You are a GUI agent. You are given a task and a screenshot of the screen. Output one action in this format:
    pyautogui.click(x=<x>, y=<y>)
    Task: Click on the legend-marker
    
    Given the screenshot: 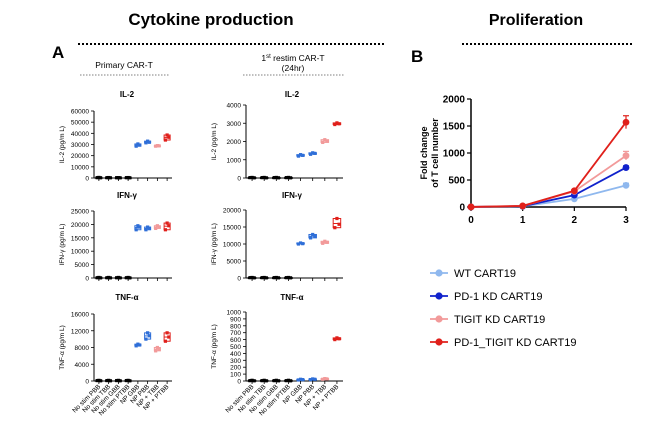 What is the action you would take?
    pyautogui.click(x=439, y=296)
    